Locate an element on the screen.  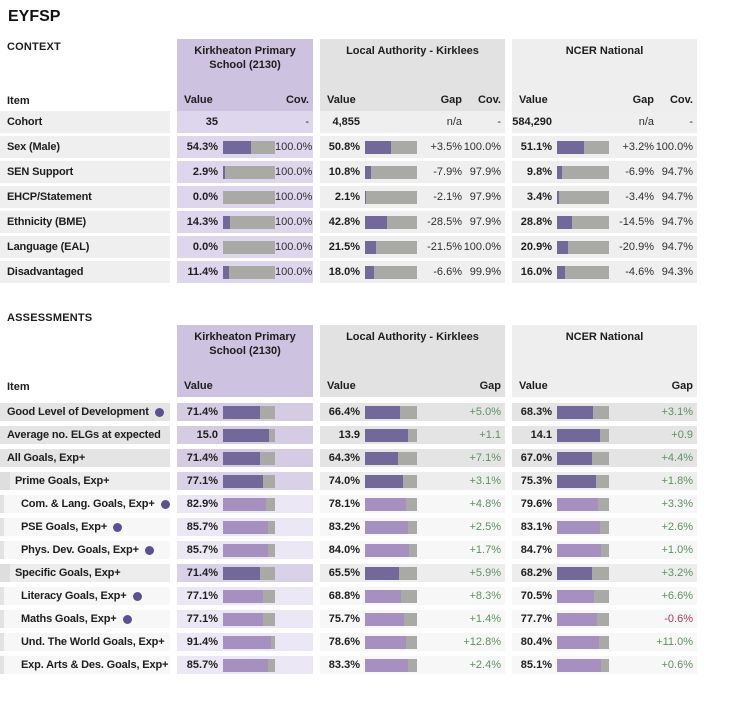
la-value: 50.8% is located at coordinates (344, 147).